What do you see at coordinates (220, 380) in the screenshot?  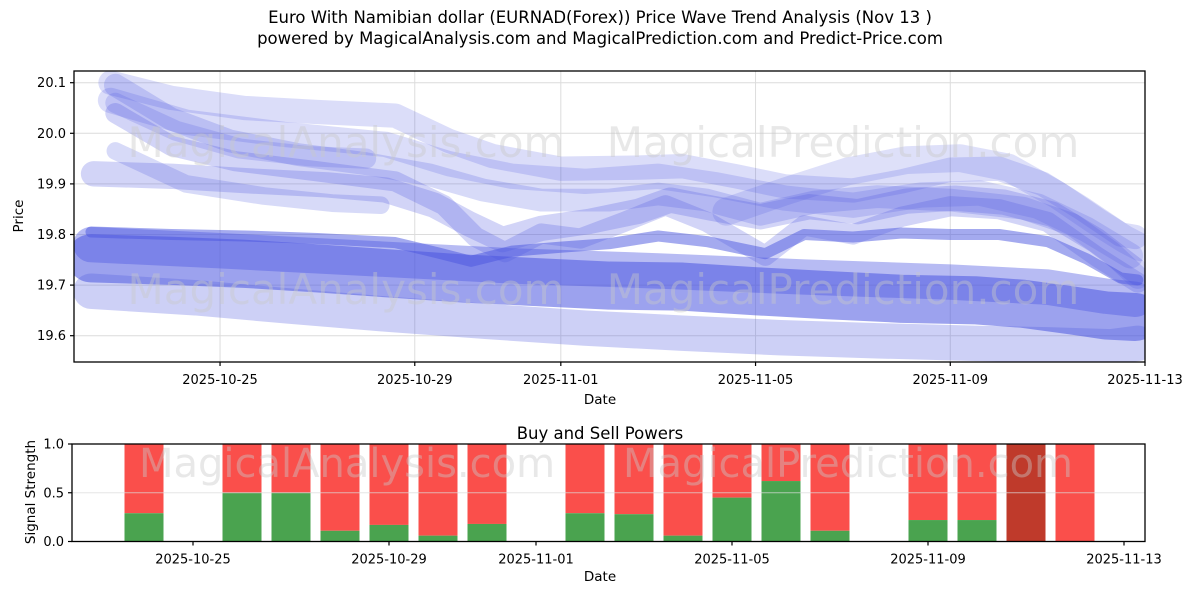 I see `price-xtick-label: 2025-10-25` at bounding box center [220, 380].